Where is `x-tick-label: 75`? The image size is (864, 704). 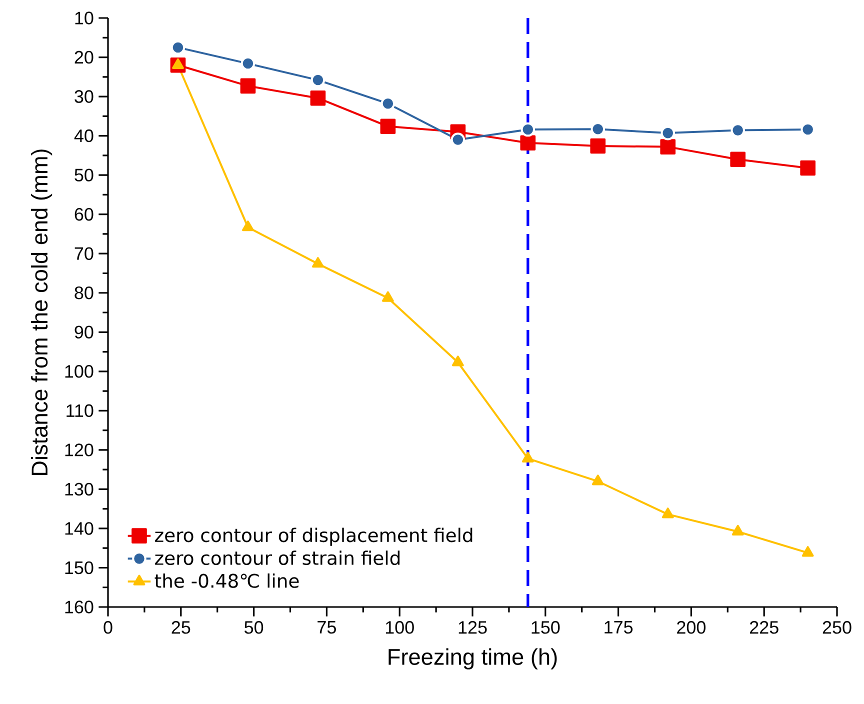
x-tick-label: 75 is located at coordinates (327, 627).